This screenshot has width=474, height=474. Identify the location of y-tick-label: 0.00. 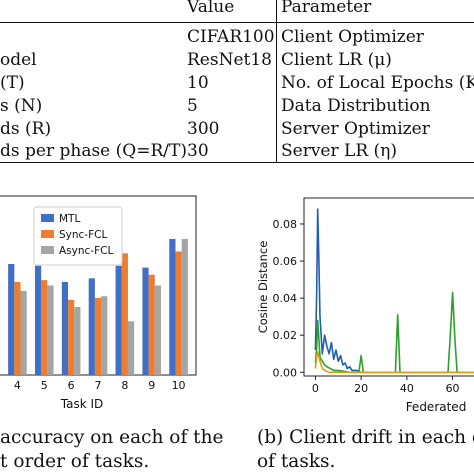
(285, 372).